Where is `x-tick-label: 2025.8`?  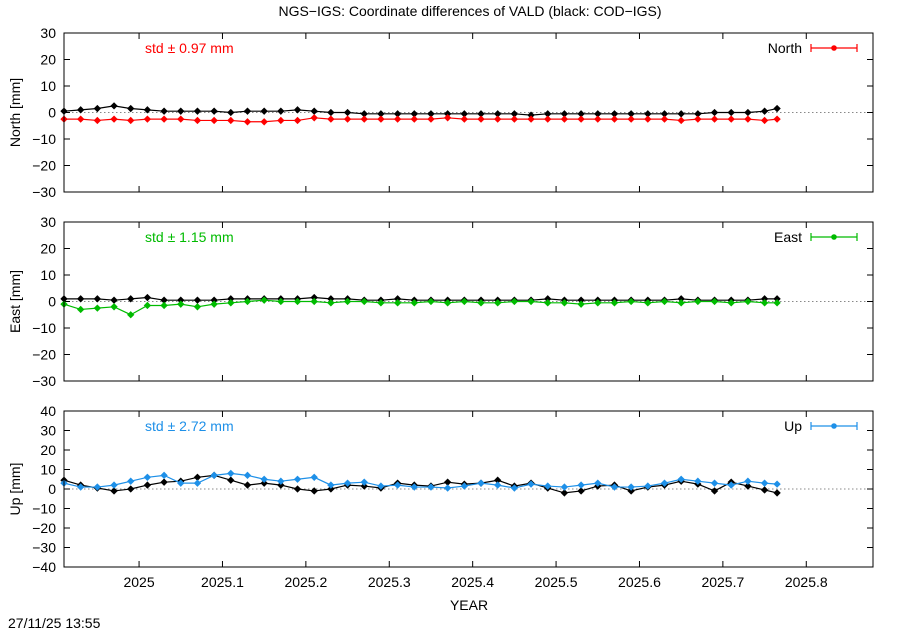
x-tick-label: 2025.8 is located at coordinates (806, 582).